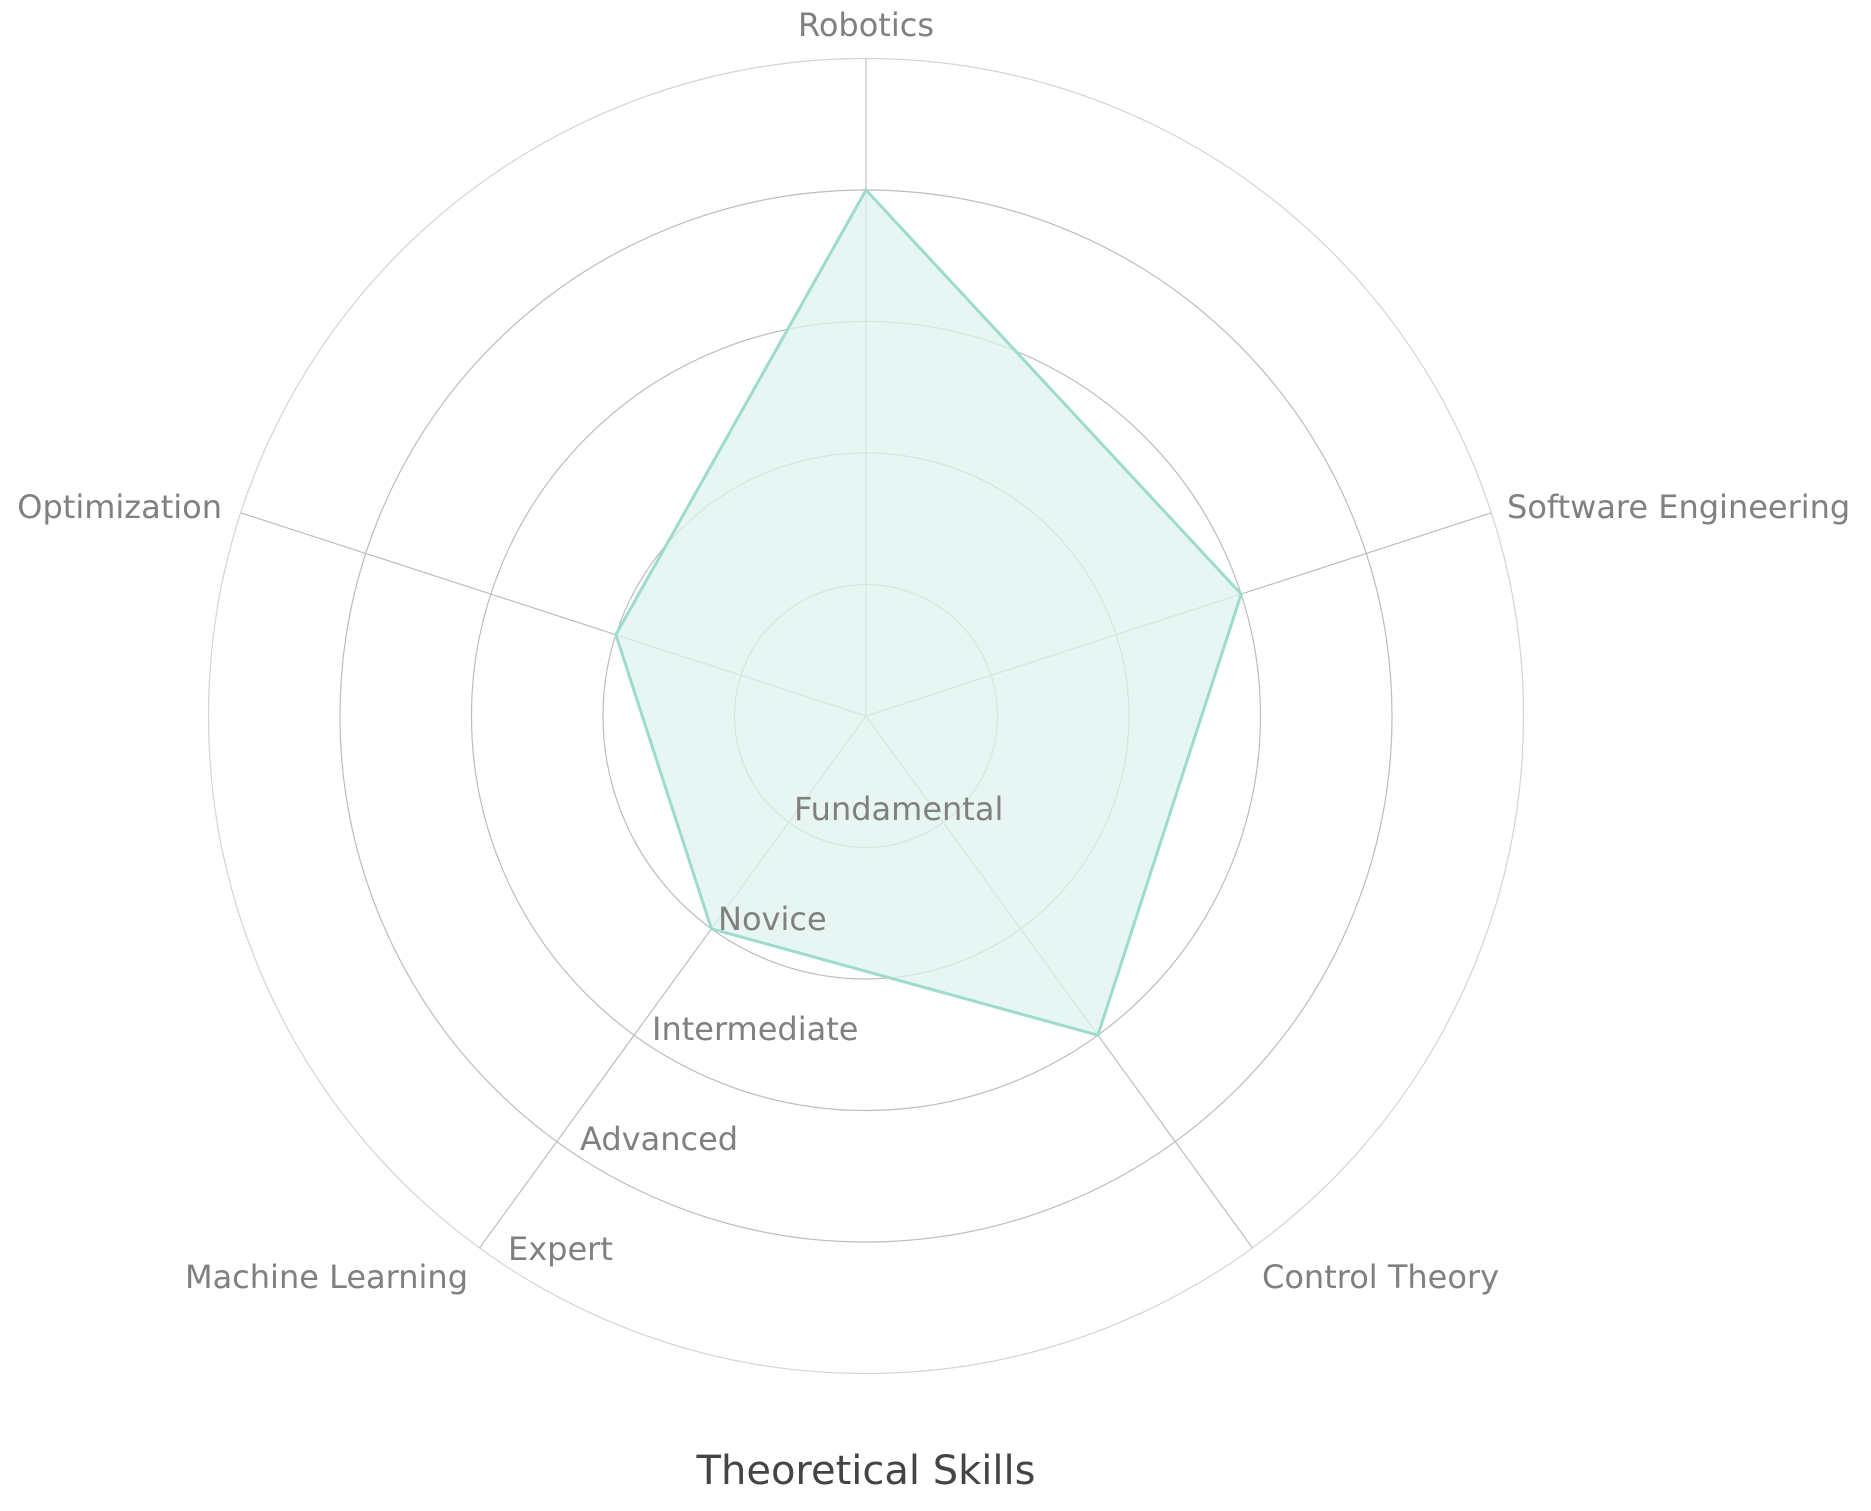  What do you see at coordinates (1241, 594) in the screenshot?
I see `data-point-software-engineering` at bounding box center [1241, 594].